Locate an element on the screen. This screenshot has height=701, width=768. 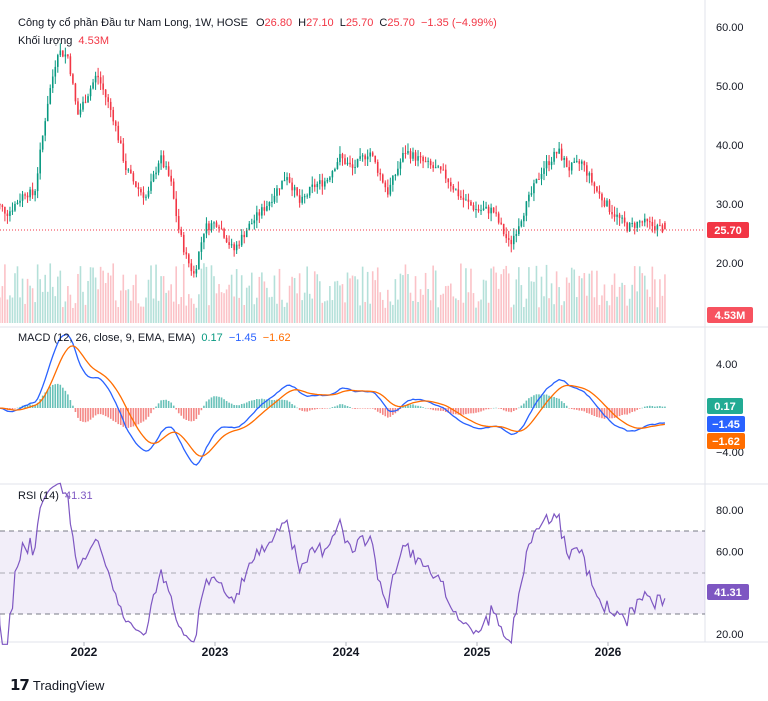
price-axis: 60.00 50.00 40.00 30.00 20.00 is located at coordinates (730, 146).